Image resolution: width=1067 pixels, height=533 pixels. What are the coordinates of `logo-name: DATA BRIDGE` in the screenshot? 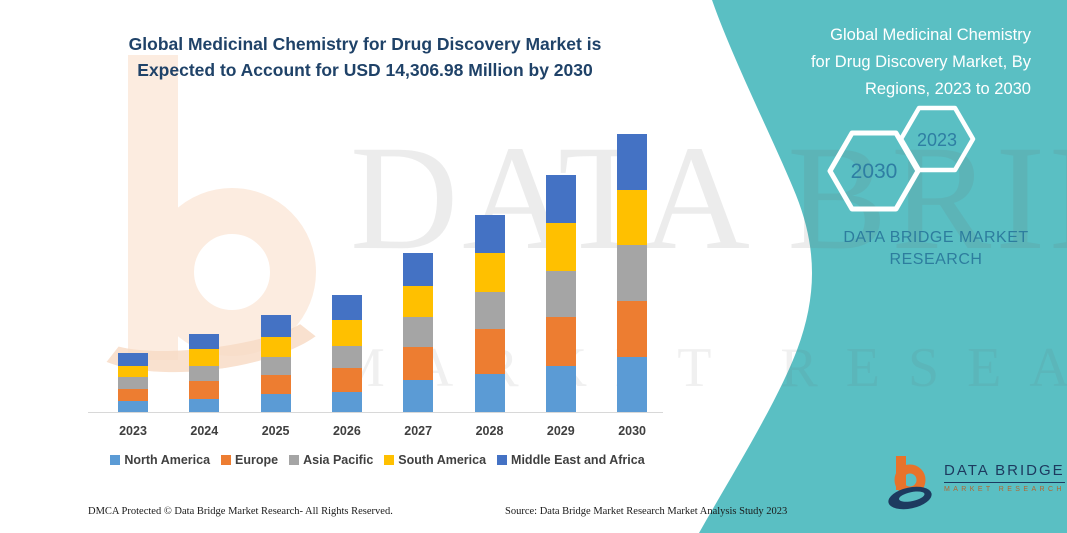 It's located at (1004, 472).